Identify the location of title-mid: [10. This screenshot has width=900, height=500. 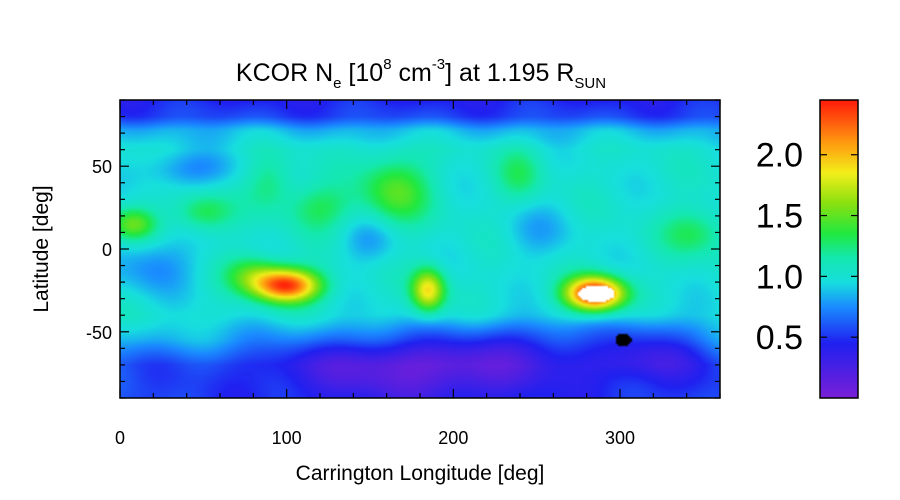
(362, 73).